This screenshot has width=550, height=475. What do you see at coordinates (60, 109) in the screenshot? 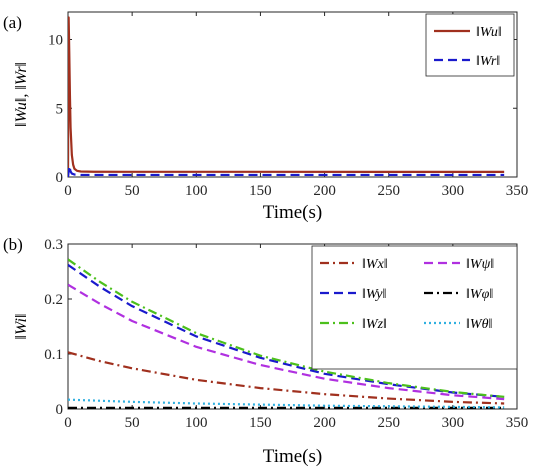
I see `y-tick-label: 5` at bounding box center [60, 109].